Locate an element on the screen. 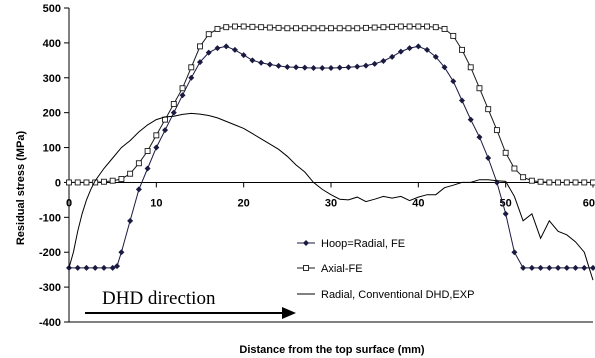  legend-item-3: Radial, Conventional DHD,EXP is located at coordinates (385, 295).